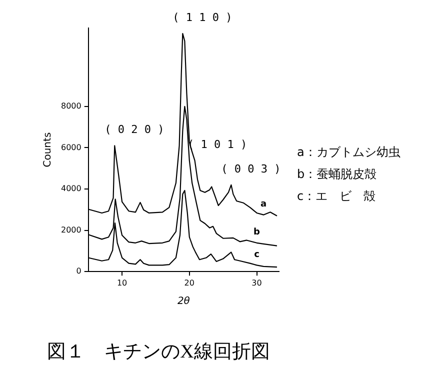 The image size is (437, 382). Describe the element at coordinates (71, 106) in the screenshot. I see `y-tick-label: 8000` at that location.